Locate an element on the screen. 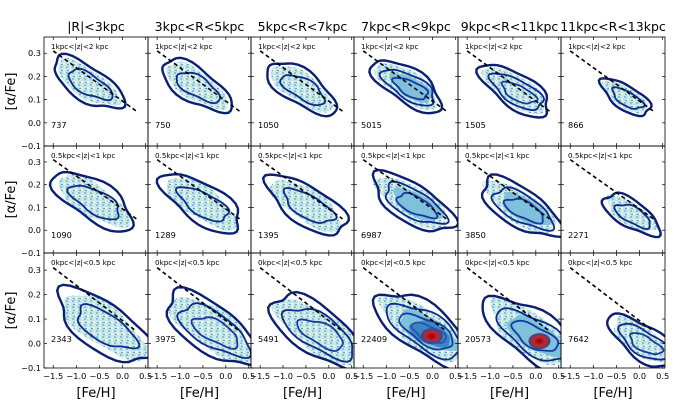 The width and height of the screenshot is (685, 405). sample-count: 737 is located at coordinates (59, 125).